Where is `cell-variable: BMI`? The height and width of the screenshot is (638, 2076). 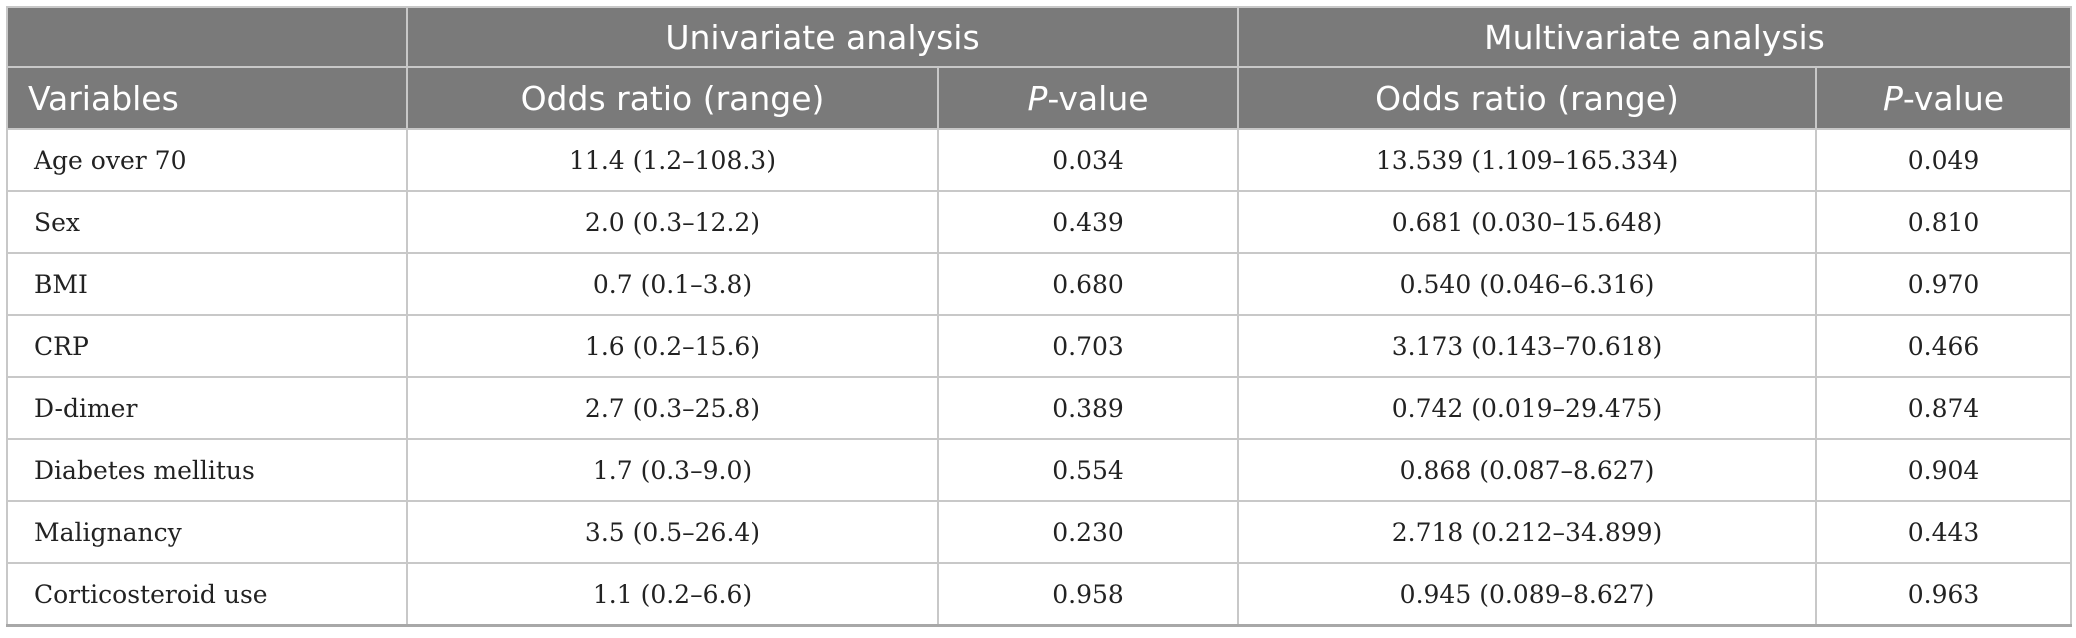
cell-variable: BMI is located at coordinates (207, 284).